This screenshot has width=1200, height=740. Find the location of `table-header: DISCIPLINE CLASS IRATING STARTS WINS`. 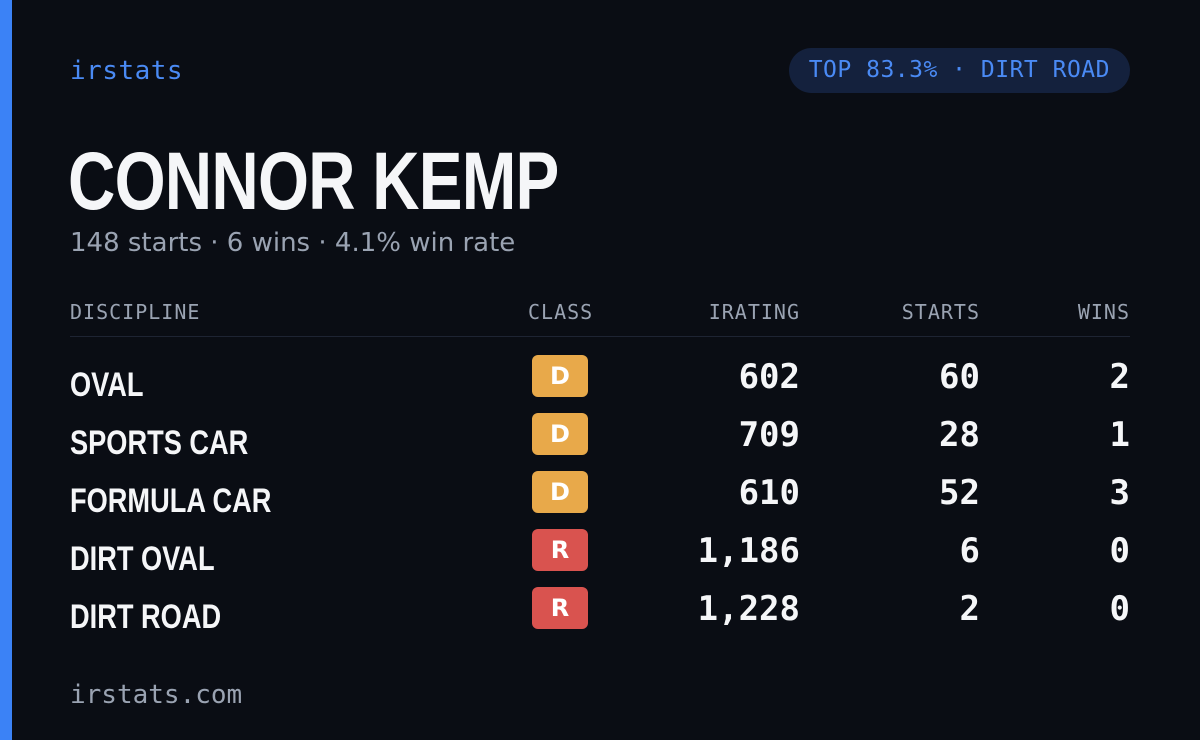

table-header: DISCIPLINE CLASS IRATING STARTS WINS is located at coordinates (600, 316).